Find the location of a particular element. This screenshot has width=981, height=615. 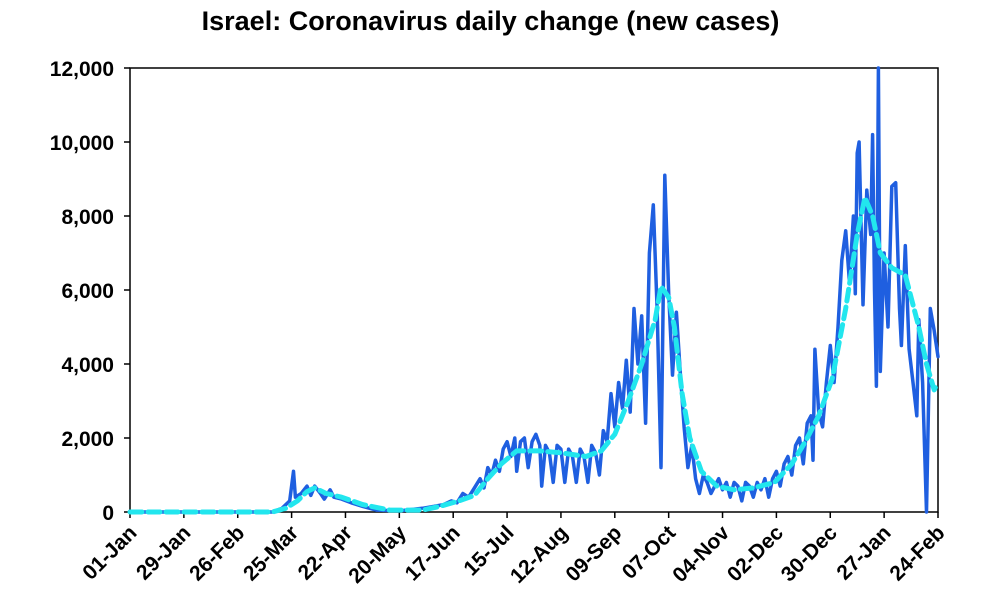

y-tick-label: 8,000 is located at coordinates (87, 217).